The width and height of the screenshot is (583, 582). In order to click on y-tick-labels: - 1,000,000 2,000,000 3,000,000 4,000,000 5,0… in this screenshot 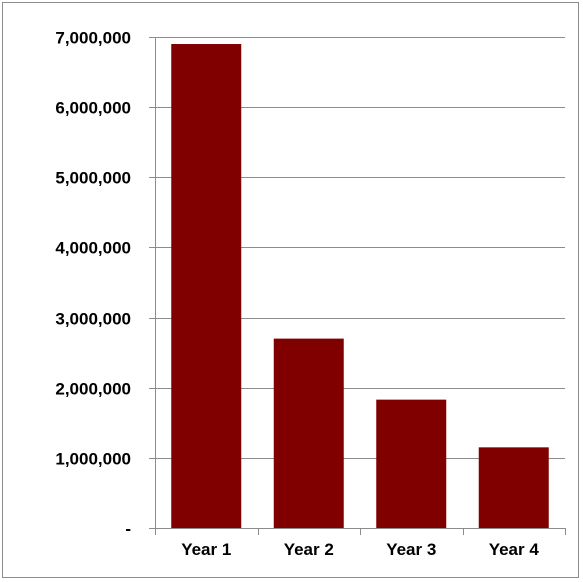, I will do `click(93, 284)`.